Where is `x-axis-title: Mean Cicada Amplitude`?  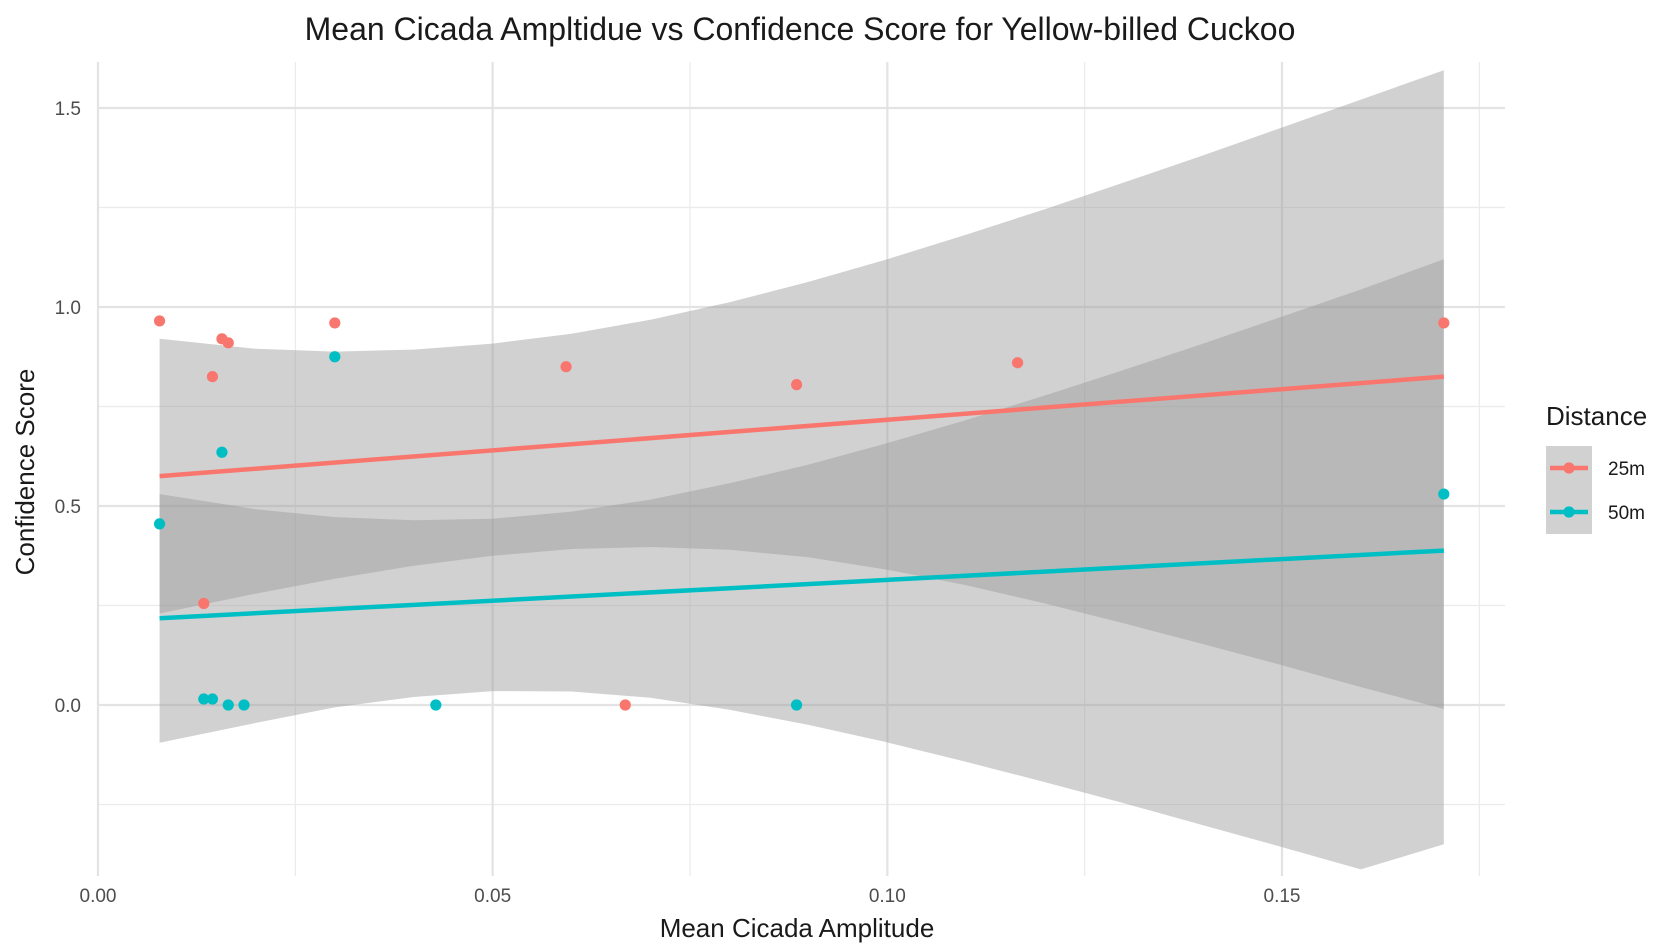 x-axis-title: Mean Cicada Amplitude is located at coordinates (797, 928).